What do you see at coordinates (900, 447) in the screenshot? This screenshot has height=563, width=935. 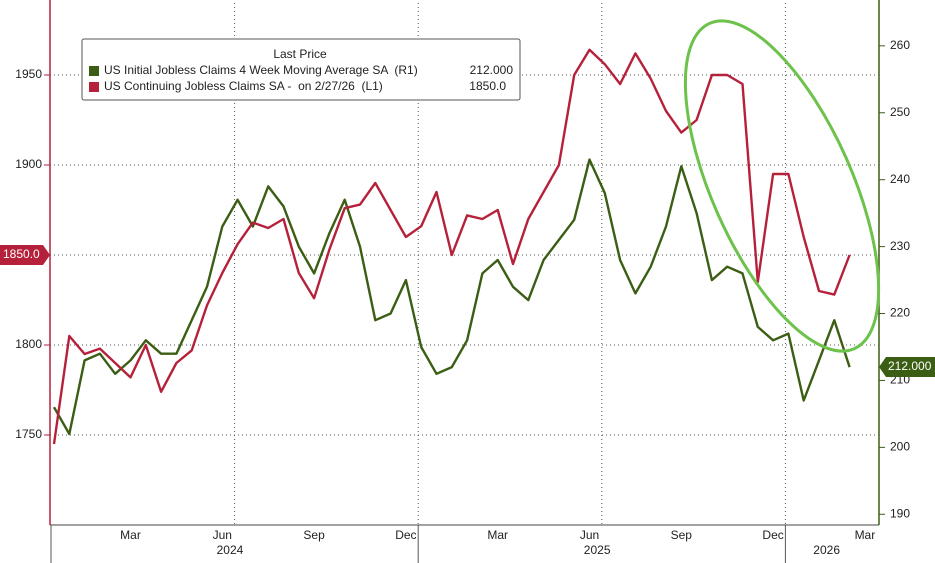 I see `y2-tick-label: 200` at bounding box center [900, 447].